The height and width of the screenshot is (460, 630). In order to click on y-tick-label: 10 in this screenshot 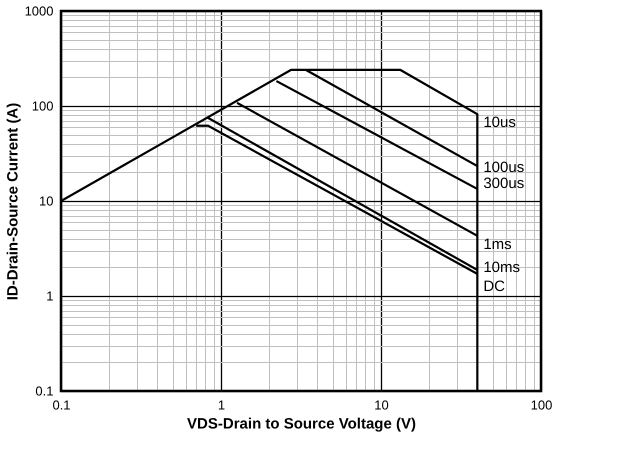, I will do `click(46, 201)`.